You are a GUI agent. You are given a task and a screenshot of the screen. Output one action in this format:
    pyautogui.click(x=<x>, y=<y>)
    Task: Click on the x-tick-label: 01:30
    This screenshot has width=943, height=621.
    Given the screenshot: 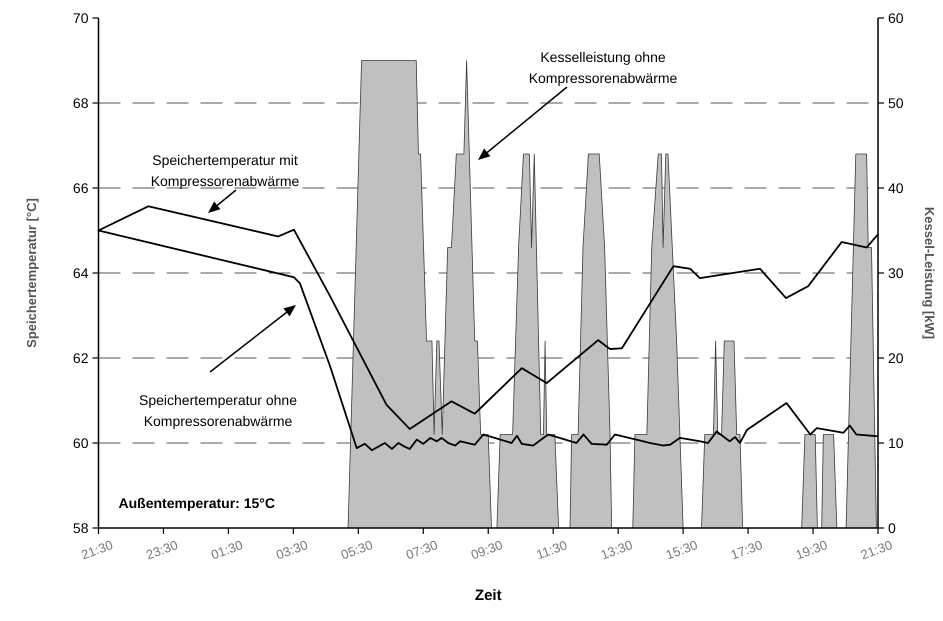 What is the action you would take?
    pyautogui.click(x=227, y=549)
    